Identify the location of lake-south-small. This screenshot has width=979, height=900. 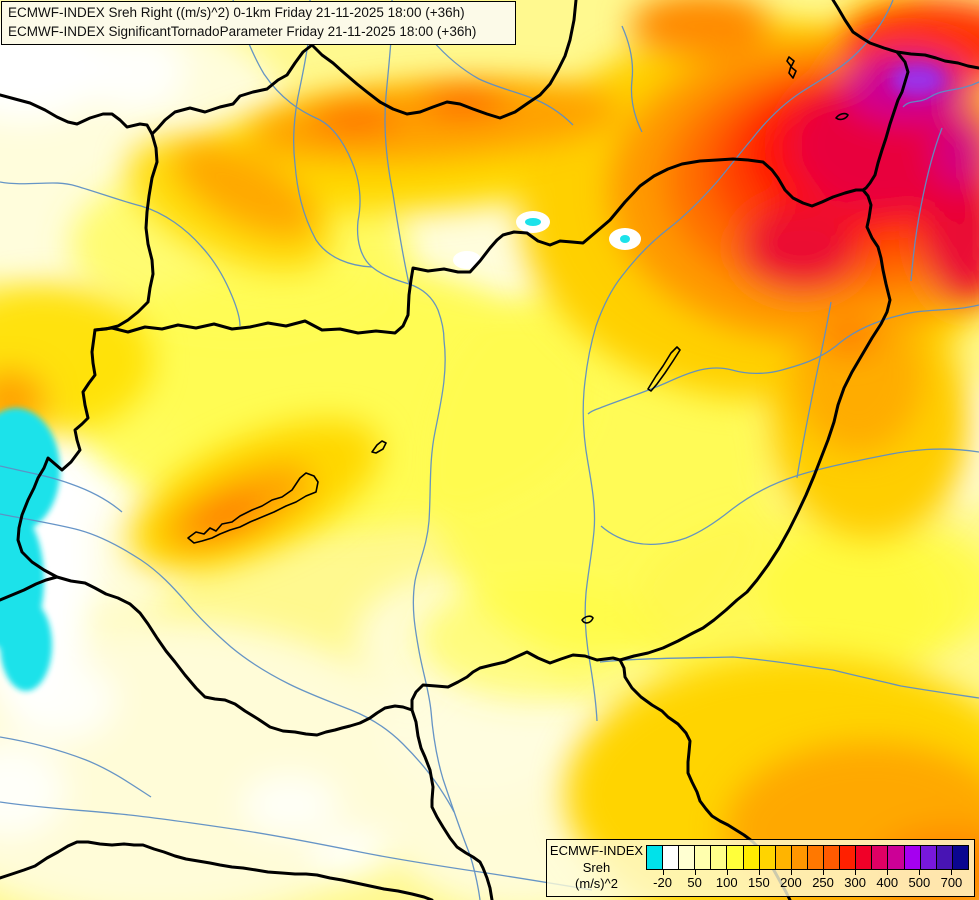
(587, 619).